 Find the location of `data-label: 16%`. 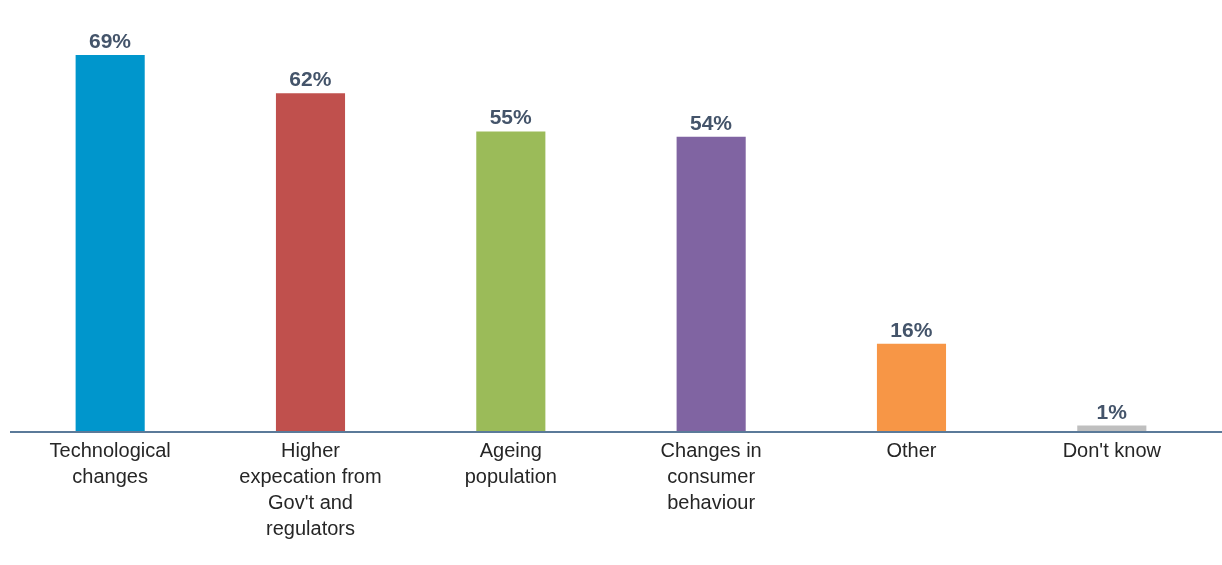

data-label: 16% is located at coordinates (911, 329).